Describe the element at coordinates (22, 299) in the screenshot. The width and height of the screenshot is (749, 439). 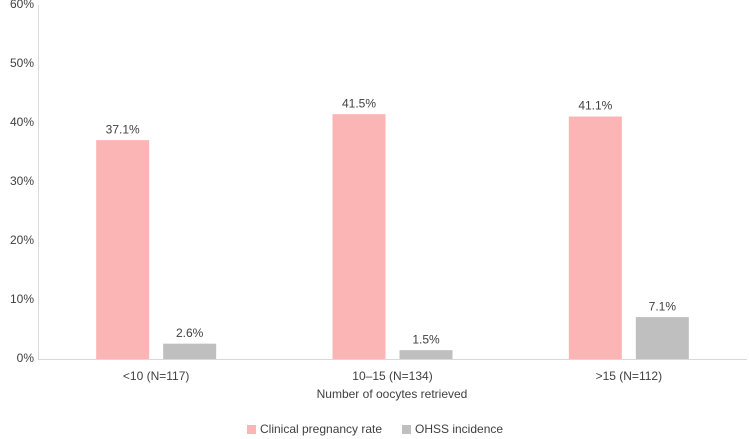
I see `y-tick-label: 10%` at that location.